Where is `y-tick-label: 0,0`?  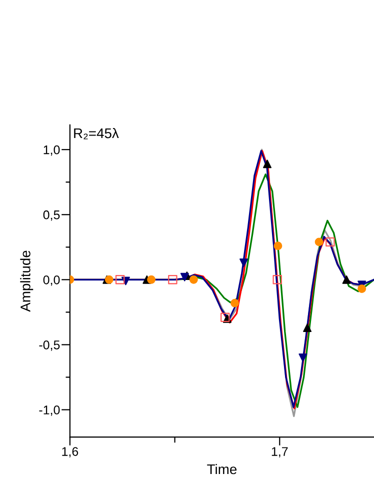
y-tick-label: 0,0 is located at coordinates (51, 280).